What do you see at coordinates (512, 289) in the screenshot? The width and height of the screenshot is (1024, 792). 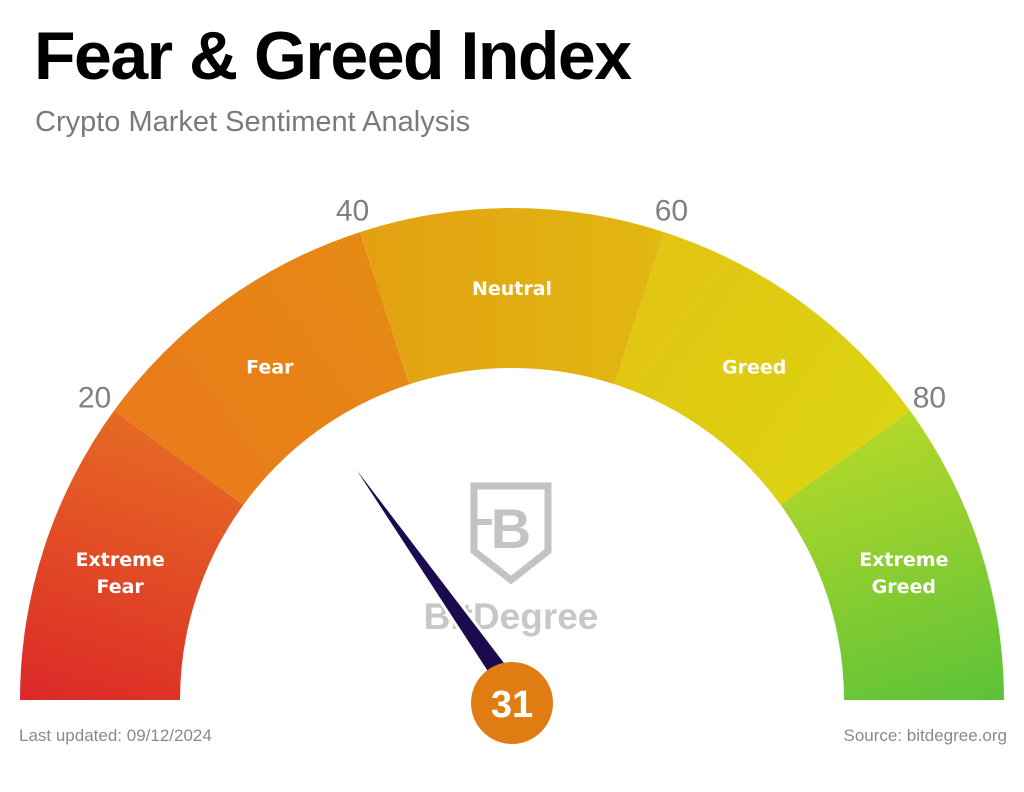 I see `zone-label-neutral: Neutral` at bounding box center [512, 289].